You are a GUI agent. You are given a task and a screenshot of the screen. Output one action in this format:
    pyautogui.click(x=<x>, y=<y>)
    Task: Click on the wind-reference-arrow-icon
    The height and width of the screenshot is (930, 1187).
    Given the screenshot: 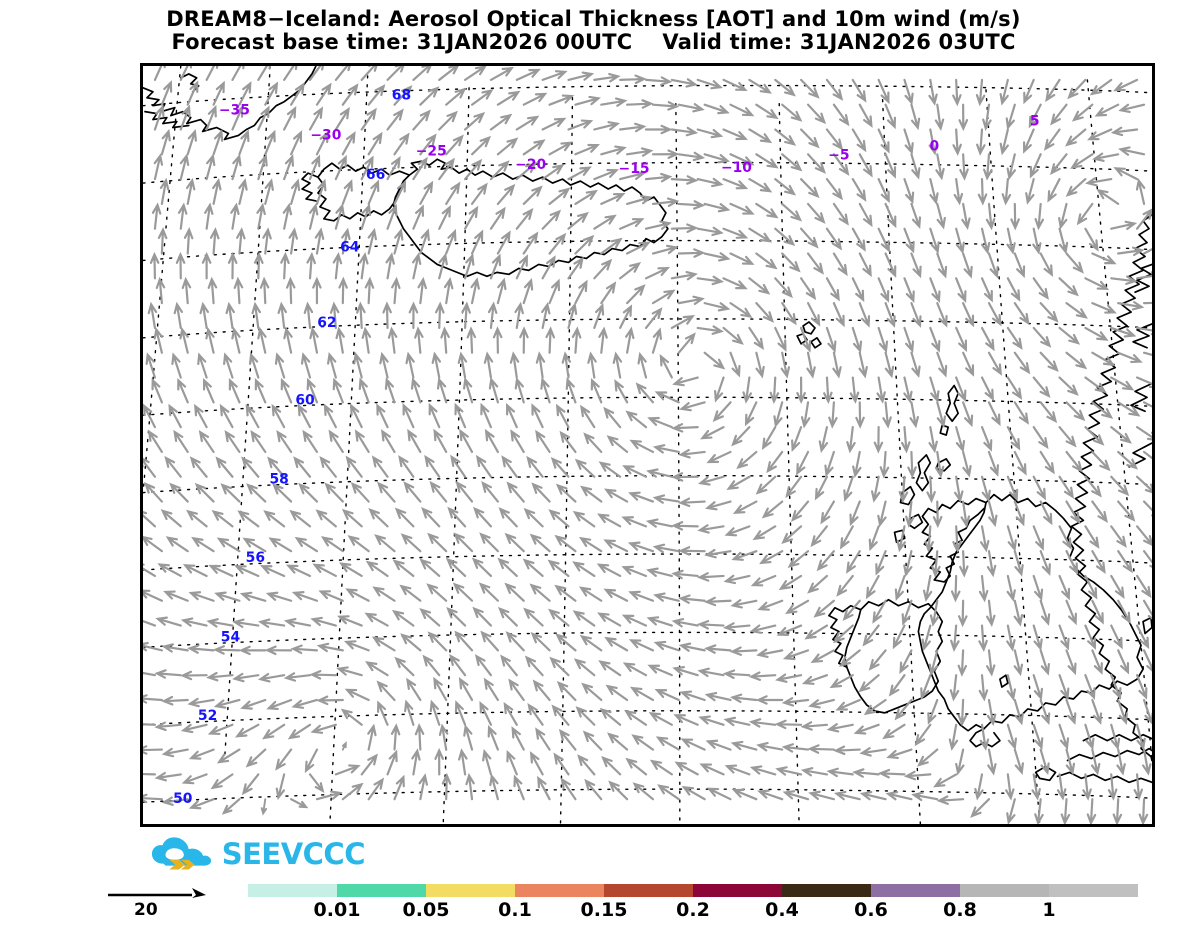 What is the action you would take?
    pyautogui.click(x=157, y=893)
    